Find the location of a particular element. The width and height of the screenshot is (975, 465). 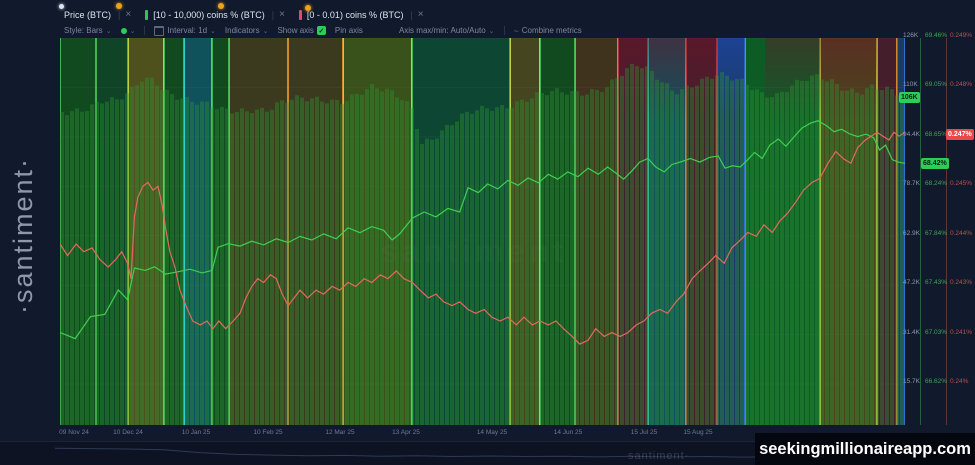

santiment-logo: ·santiment· is located at coordinates (23, 235).